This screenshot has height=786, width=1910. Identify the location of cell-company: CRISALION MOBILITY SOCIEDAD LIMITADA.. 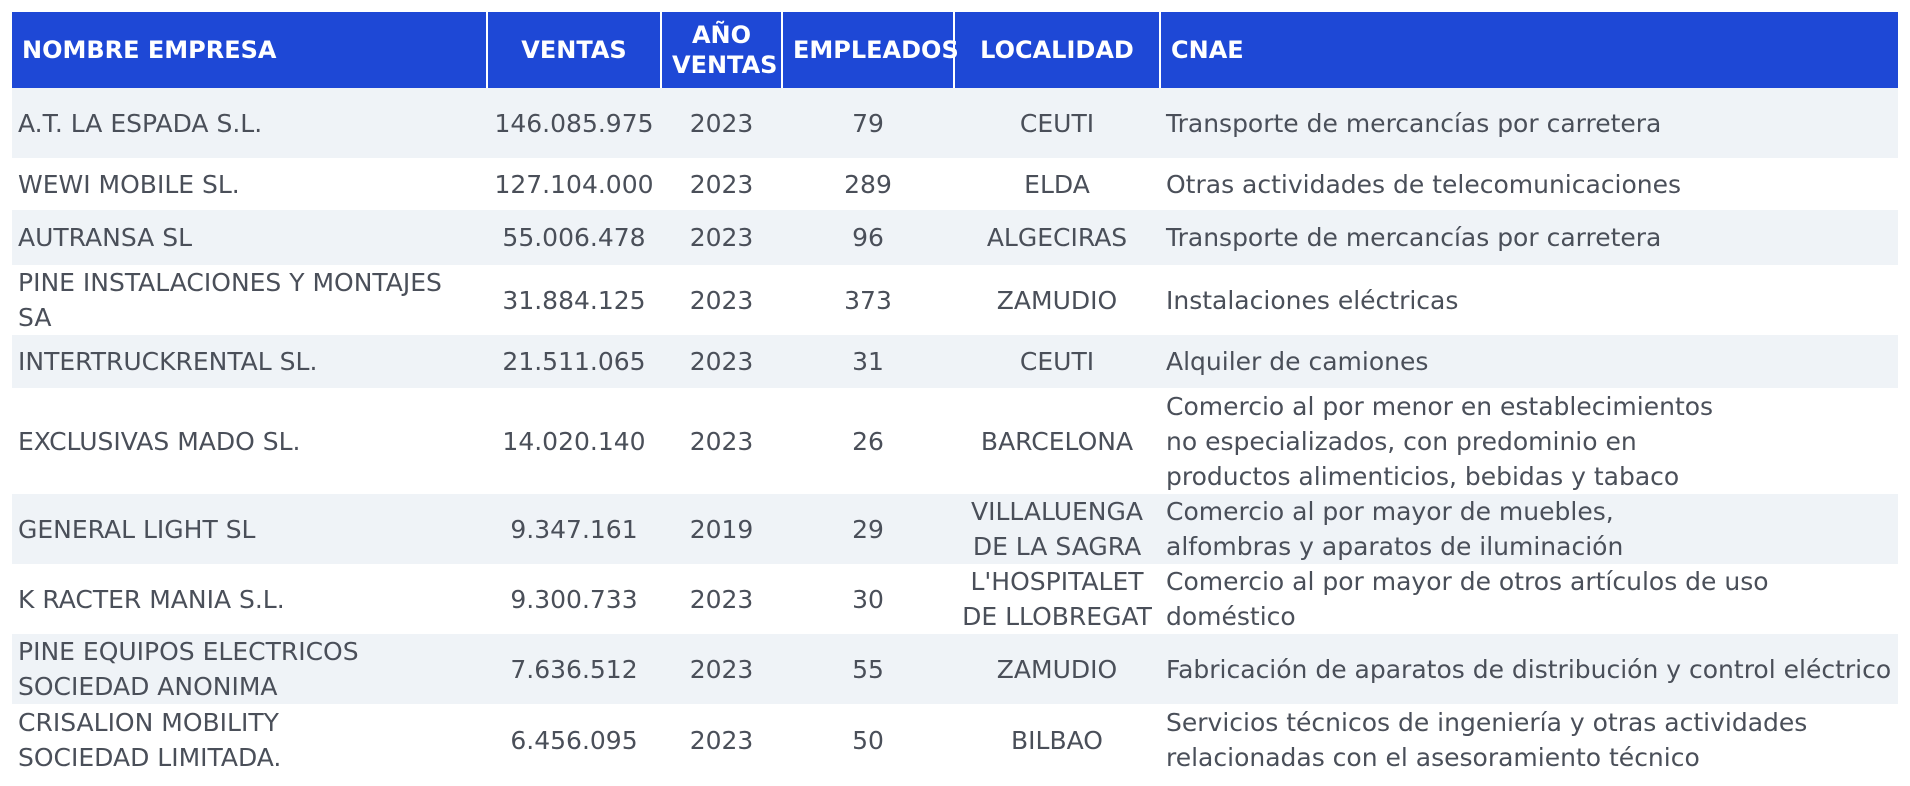
(249, 740).